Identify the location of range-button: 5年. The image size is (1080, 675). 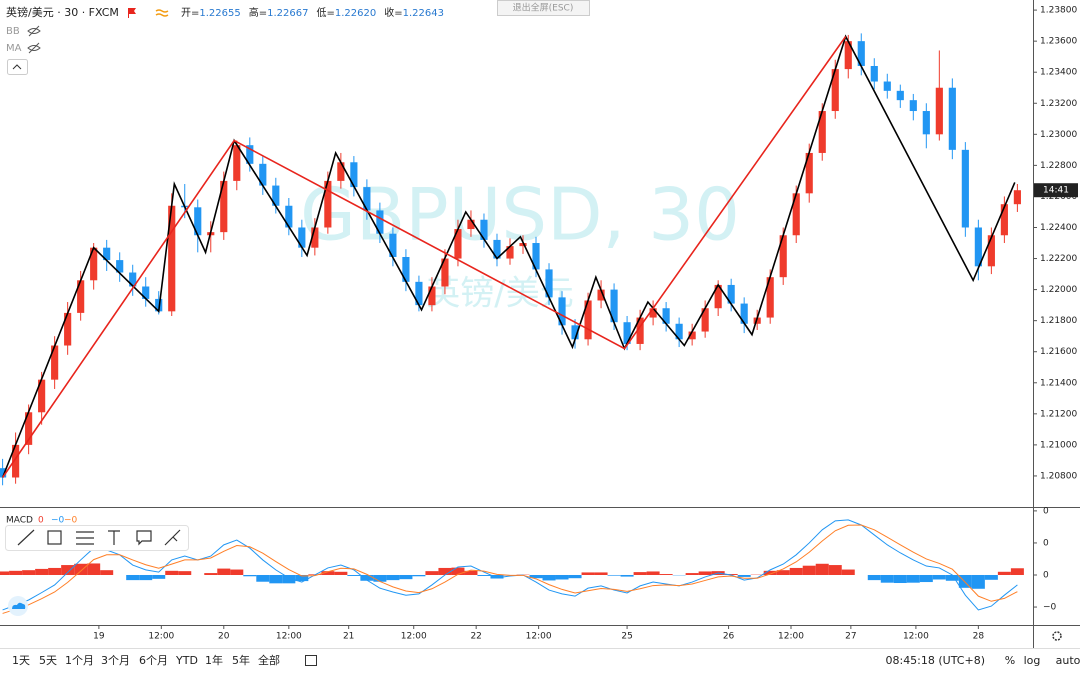
(241, 660).